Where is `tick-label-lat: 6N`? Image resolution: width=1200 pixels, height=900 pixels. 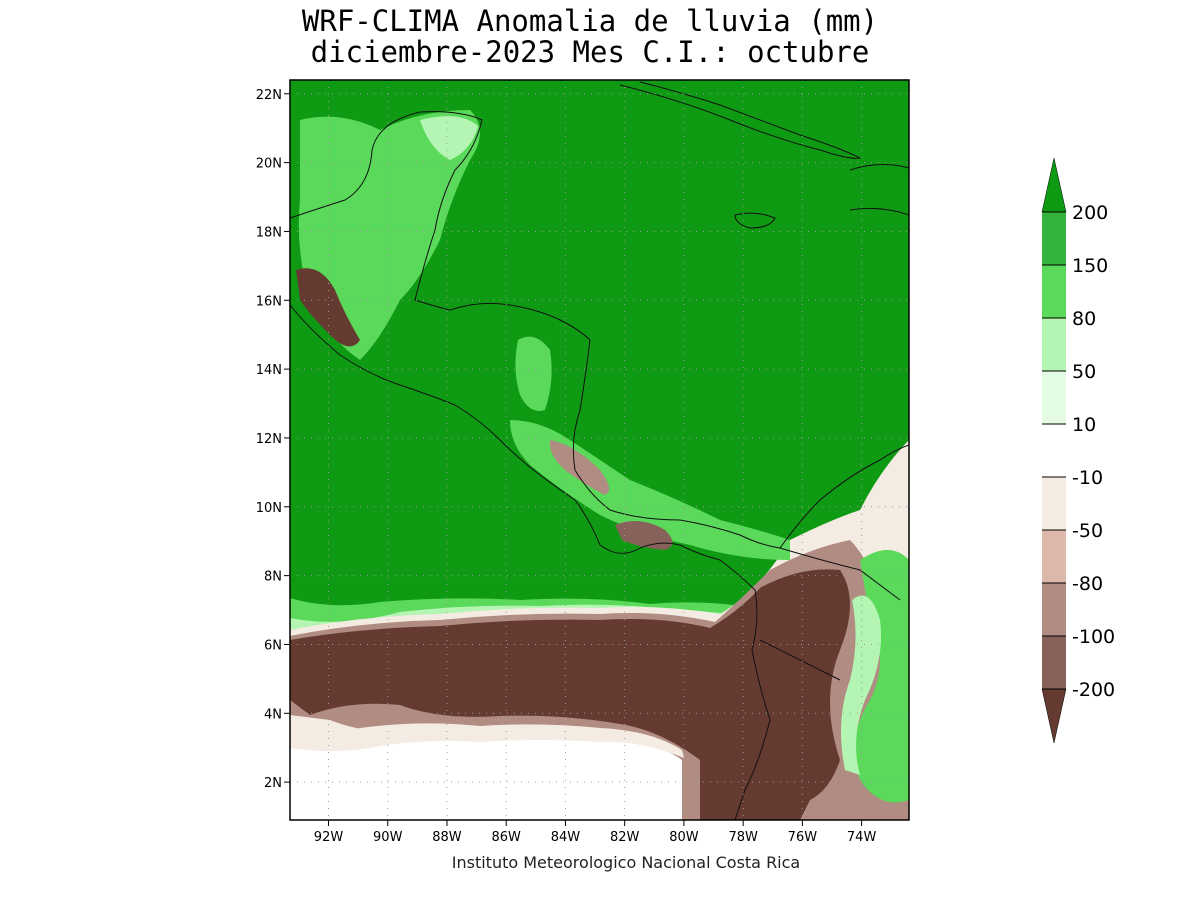 tick-label-lat: 6N is located at coordinates (273, 645).